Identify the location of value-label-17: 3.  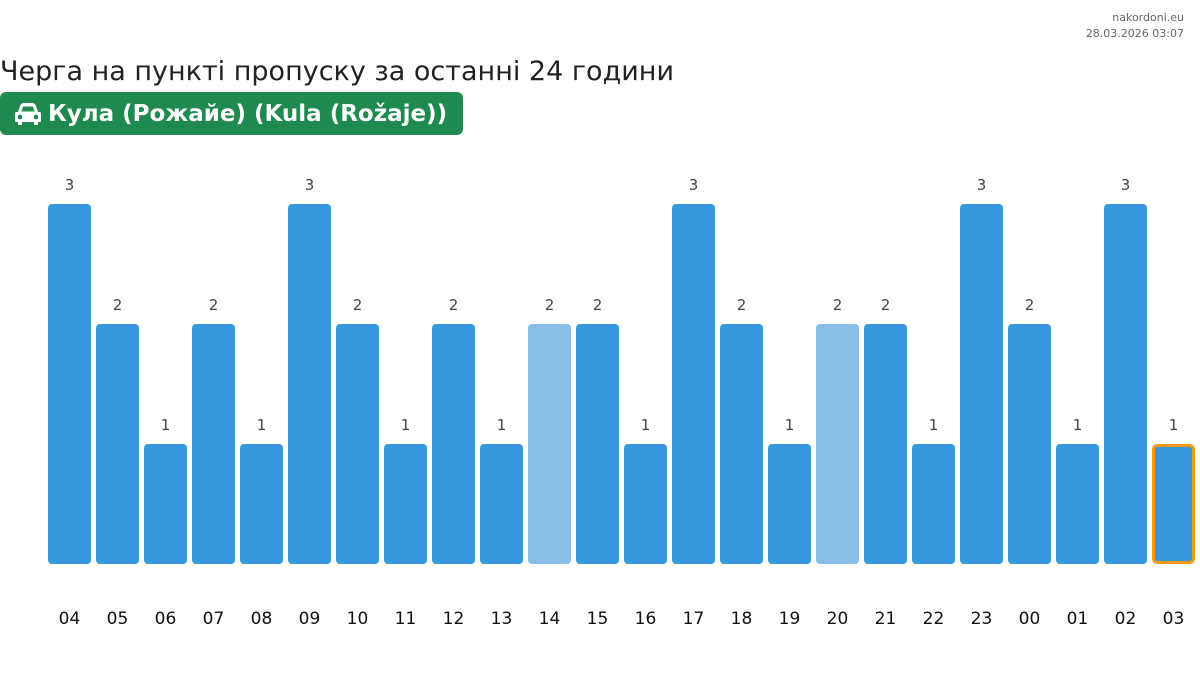
(694, 185).